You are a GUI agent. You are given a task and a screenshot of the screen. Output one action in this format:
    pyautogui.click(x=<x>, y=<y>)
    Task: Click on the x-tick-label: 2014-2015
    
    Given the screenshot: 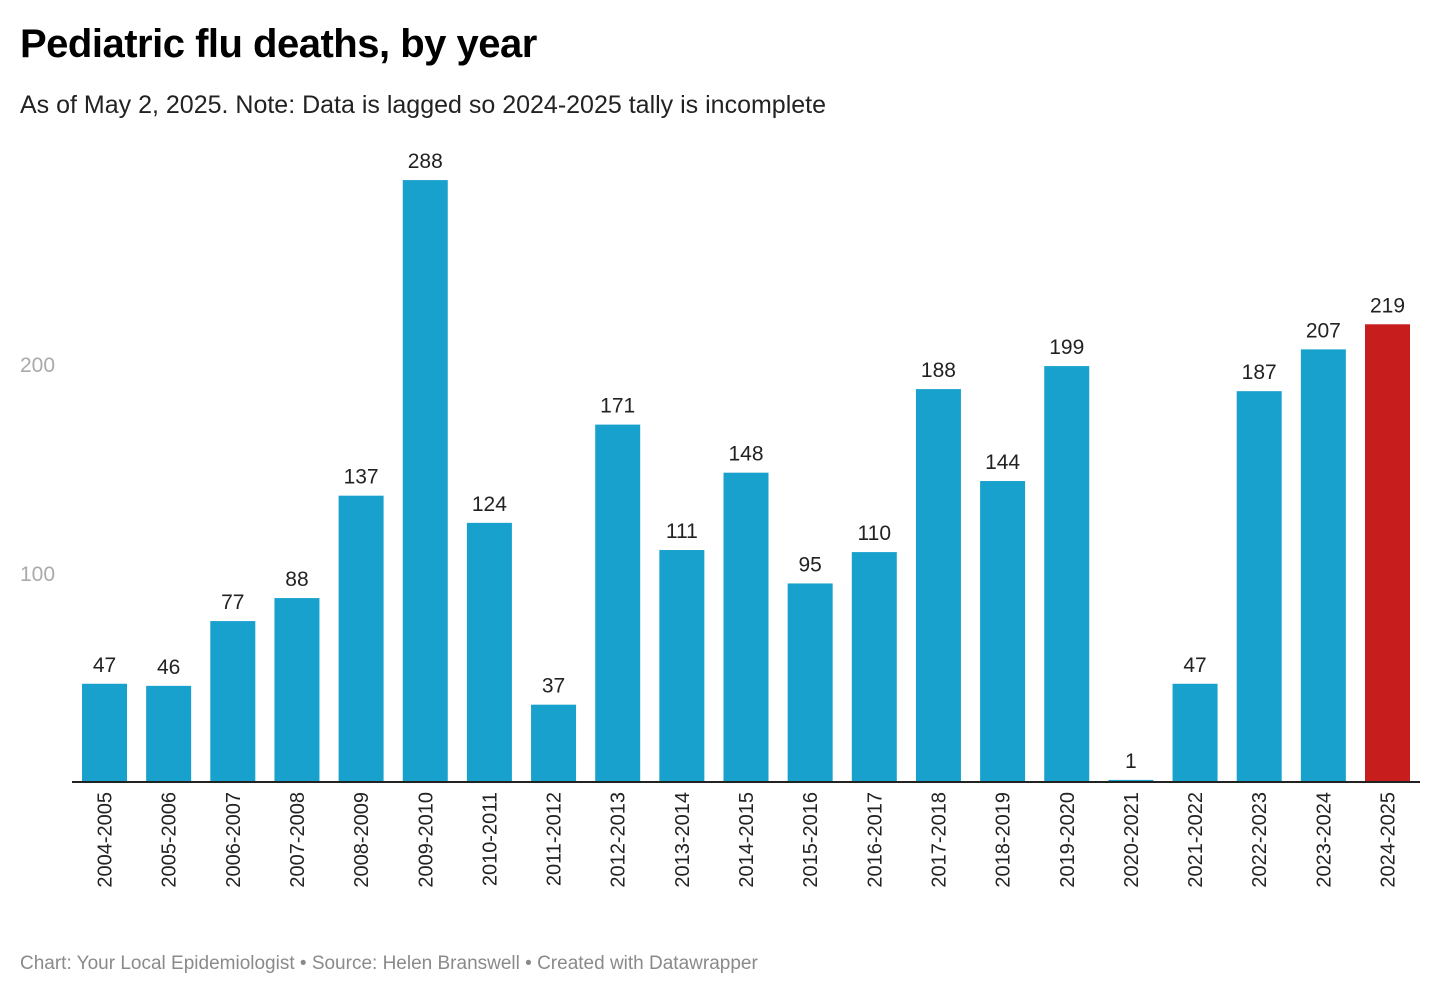 What is the action you would take?
    pyautogui.click(x=747, y=840)
    